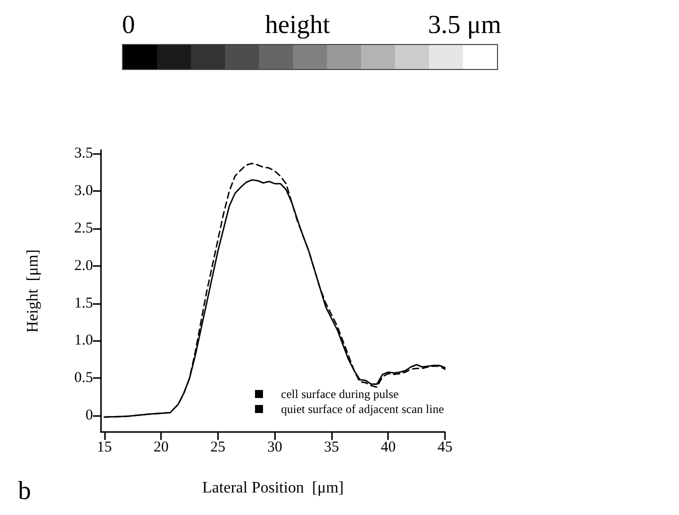  Describe the element at coordinates (274, 448) in the screenshot. I see `x-tick-label: 30` at that location.